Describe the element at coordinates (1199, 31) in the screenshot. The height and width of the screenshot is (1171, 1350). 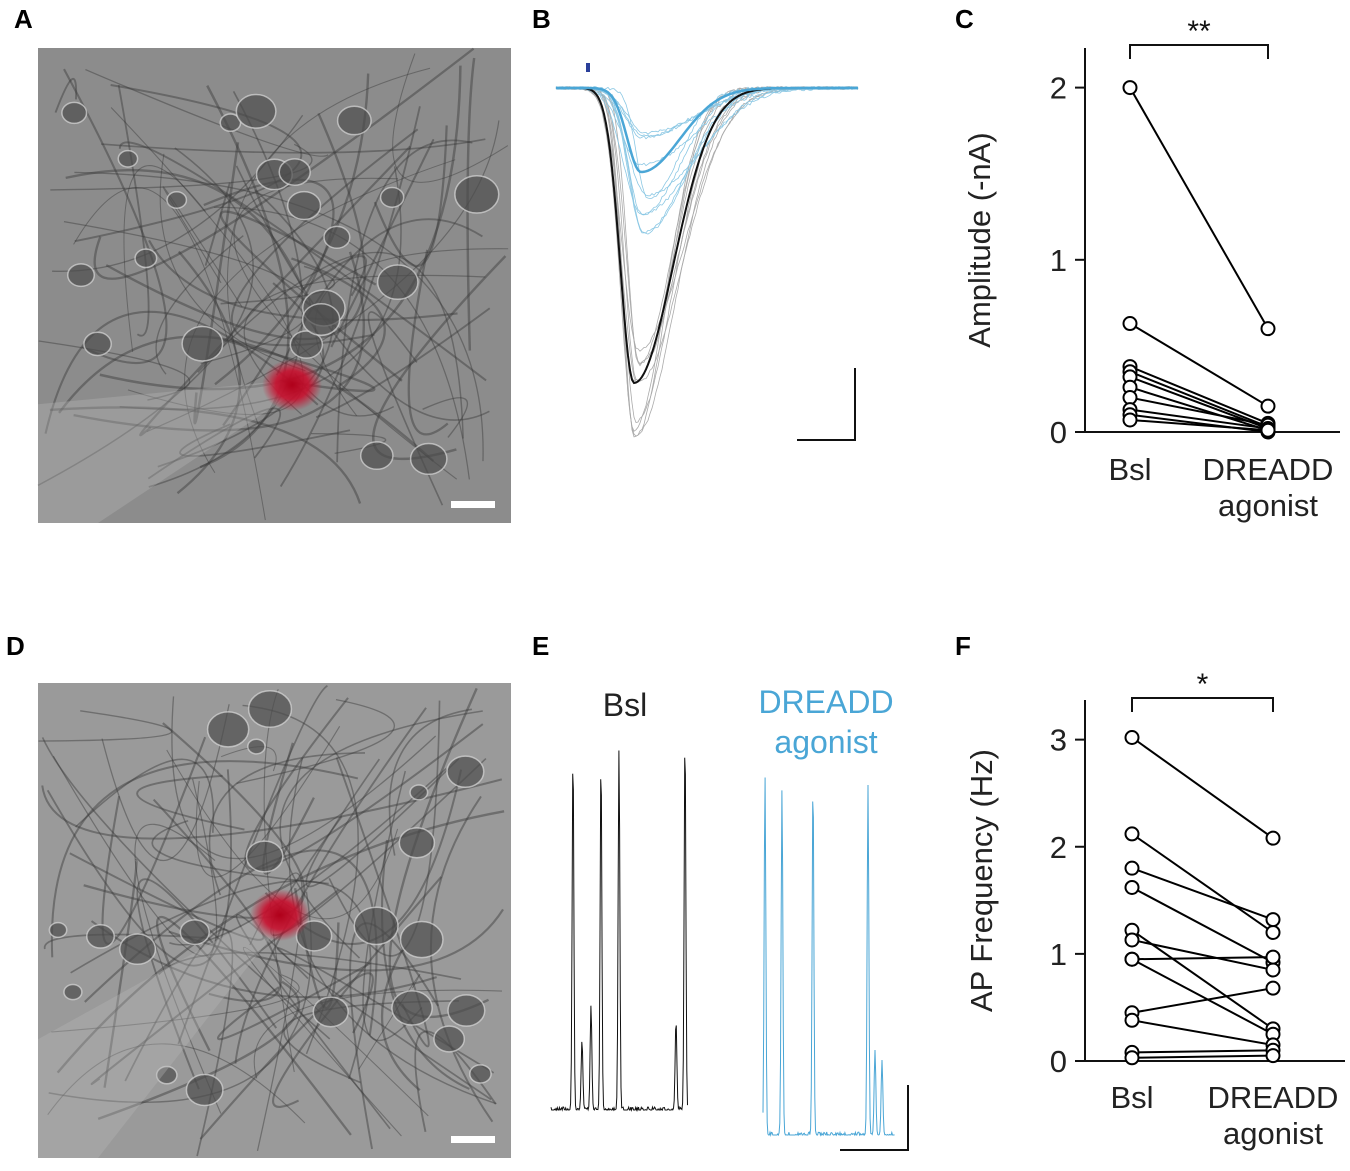
I see `significance-label: **` at that location.